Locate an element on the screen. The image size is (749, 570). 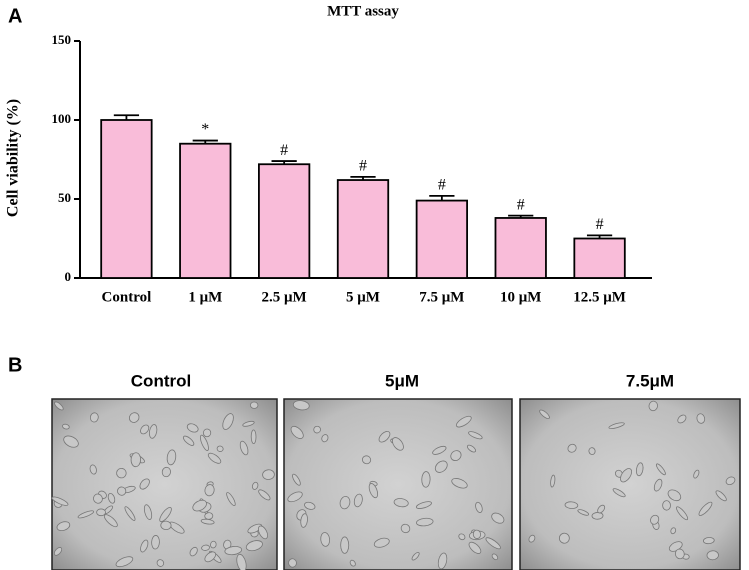
y-tick-label: 100 is located at coordinates (62, 118).